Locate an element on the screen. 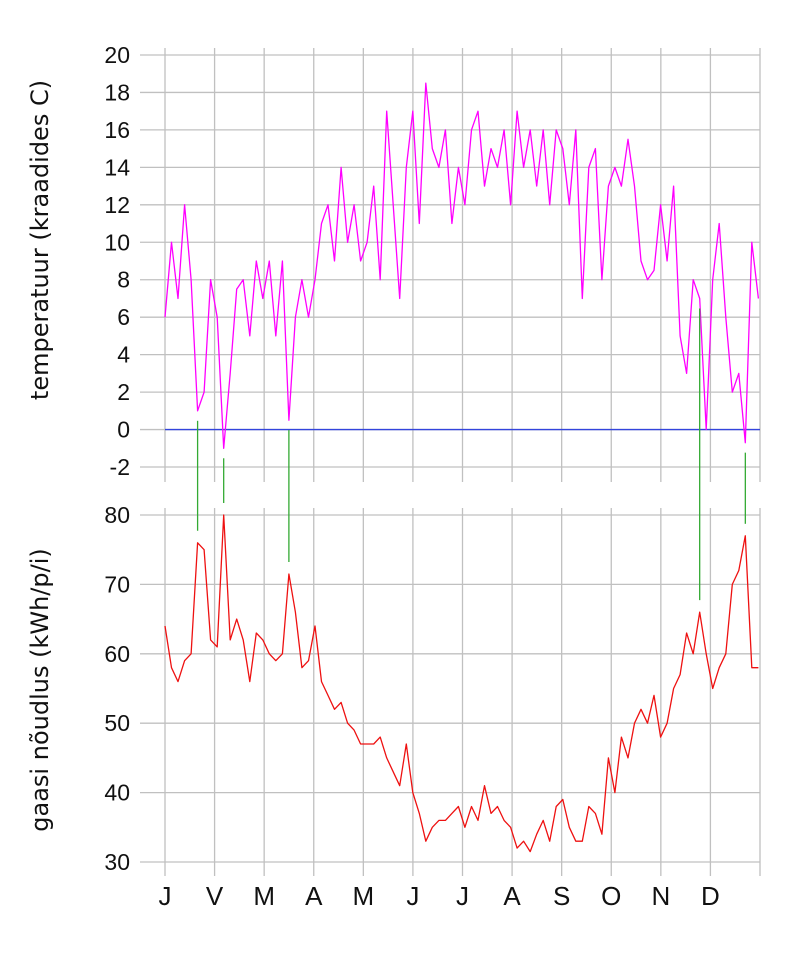 The width and height of the screenshot is (800, 954). y-tick-label: 14 is located at coordinates (117, 167).